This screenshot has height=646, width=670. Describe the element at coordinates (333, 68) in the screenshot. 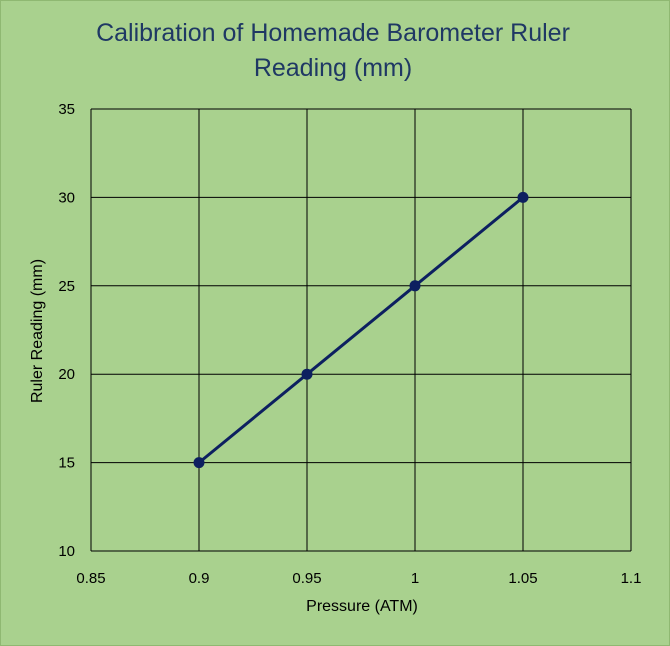

I see `chart-subtitle: Reading (mm)` at that location.